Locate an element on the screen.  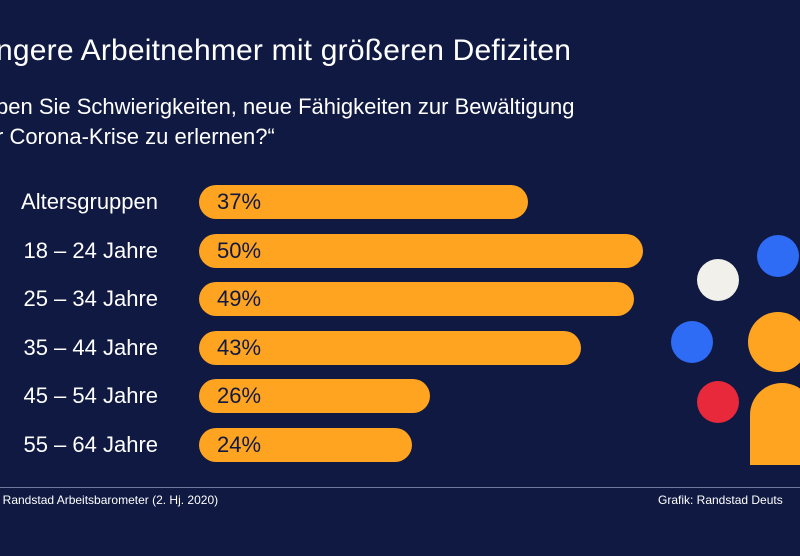
bar-row: 55 – 64 Jahre 24% is located at coordinates (400, 445).